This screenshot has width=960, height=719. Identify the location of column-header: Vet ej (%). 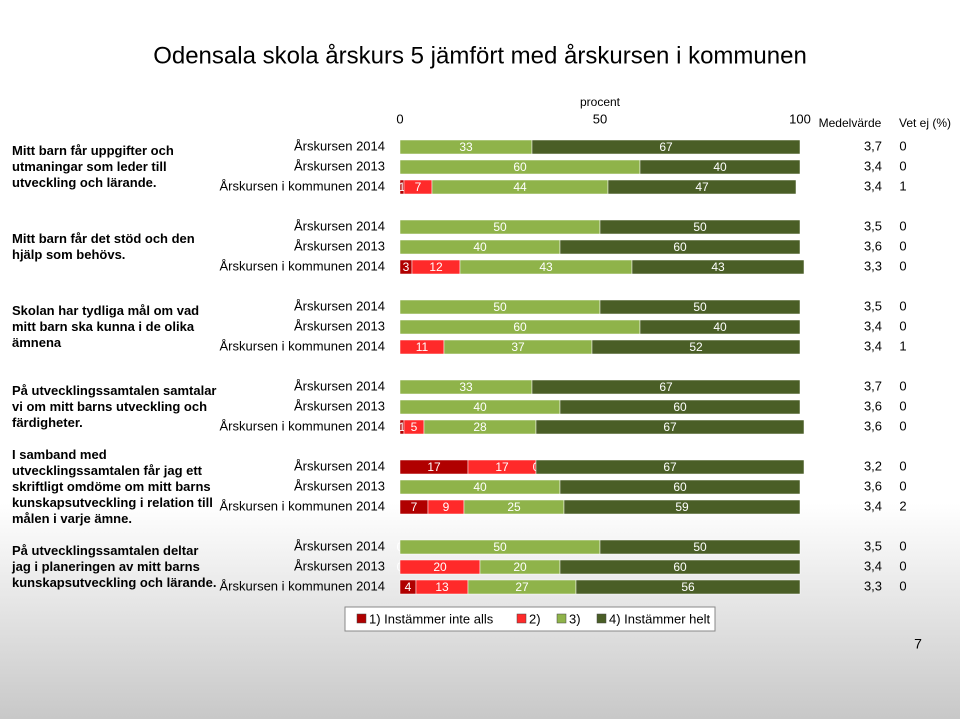
(925, 123).